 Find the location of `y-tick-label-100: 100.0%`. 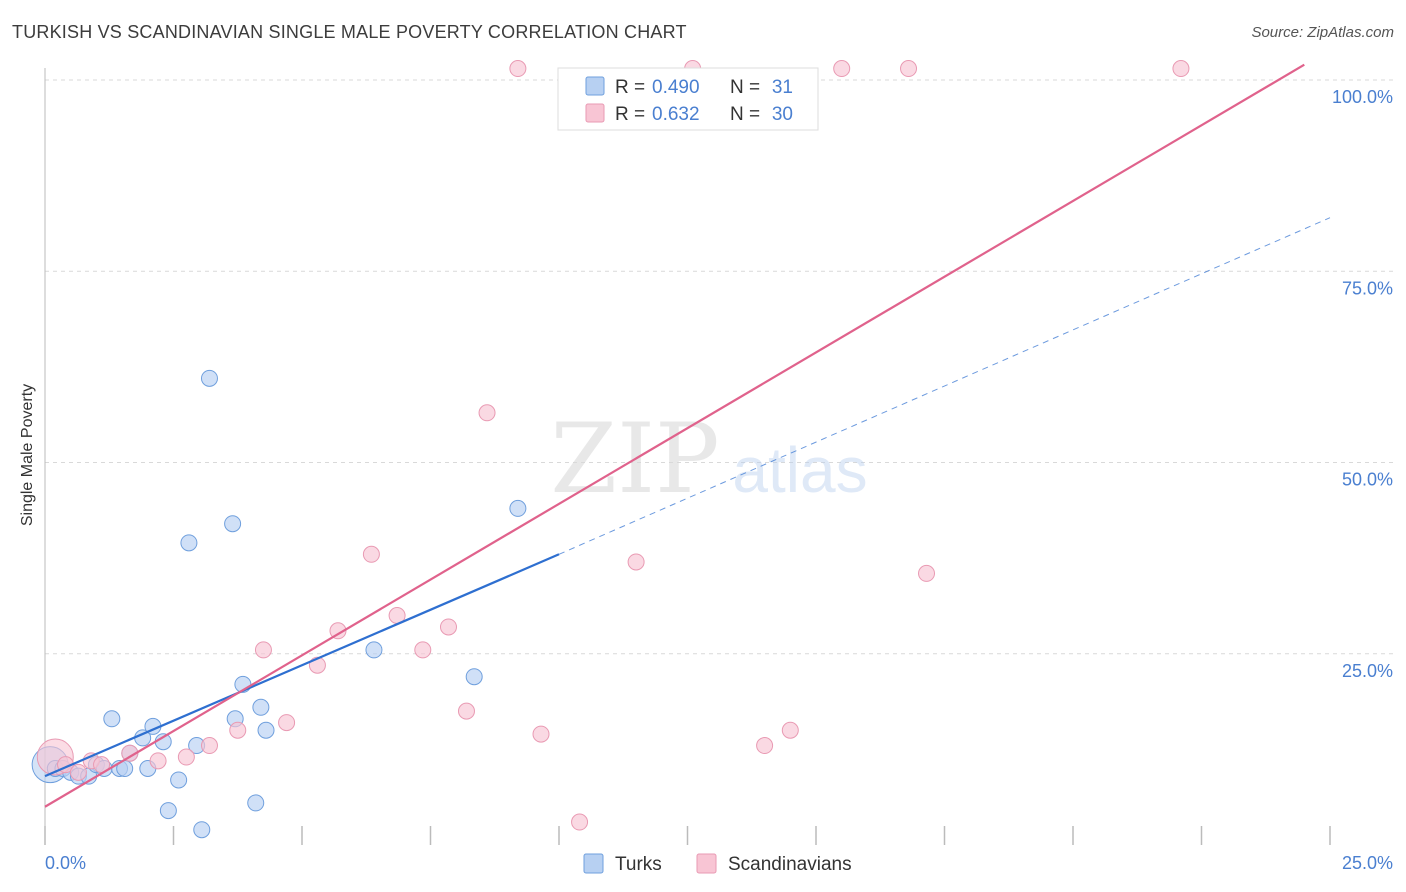

y-tick-label-100: 100.0% is located at coordinates (1362, 97).